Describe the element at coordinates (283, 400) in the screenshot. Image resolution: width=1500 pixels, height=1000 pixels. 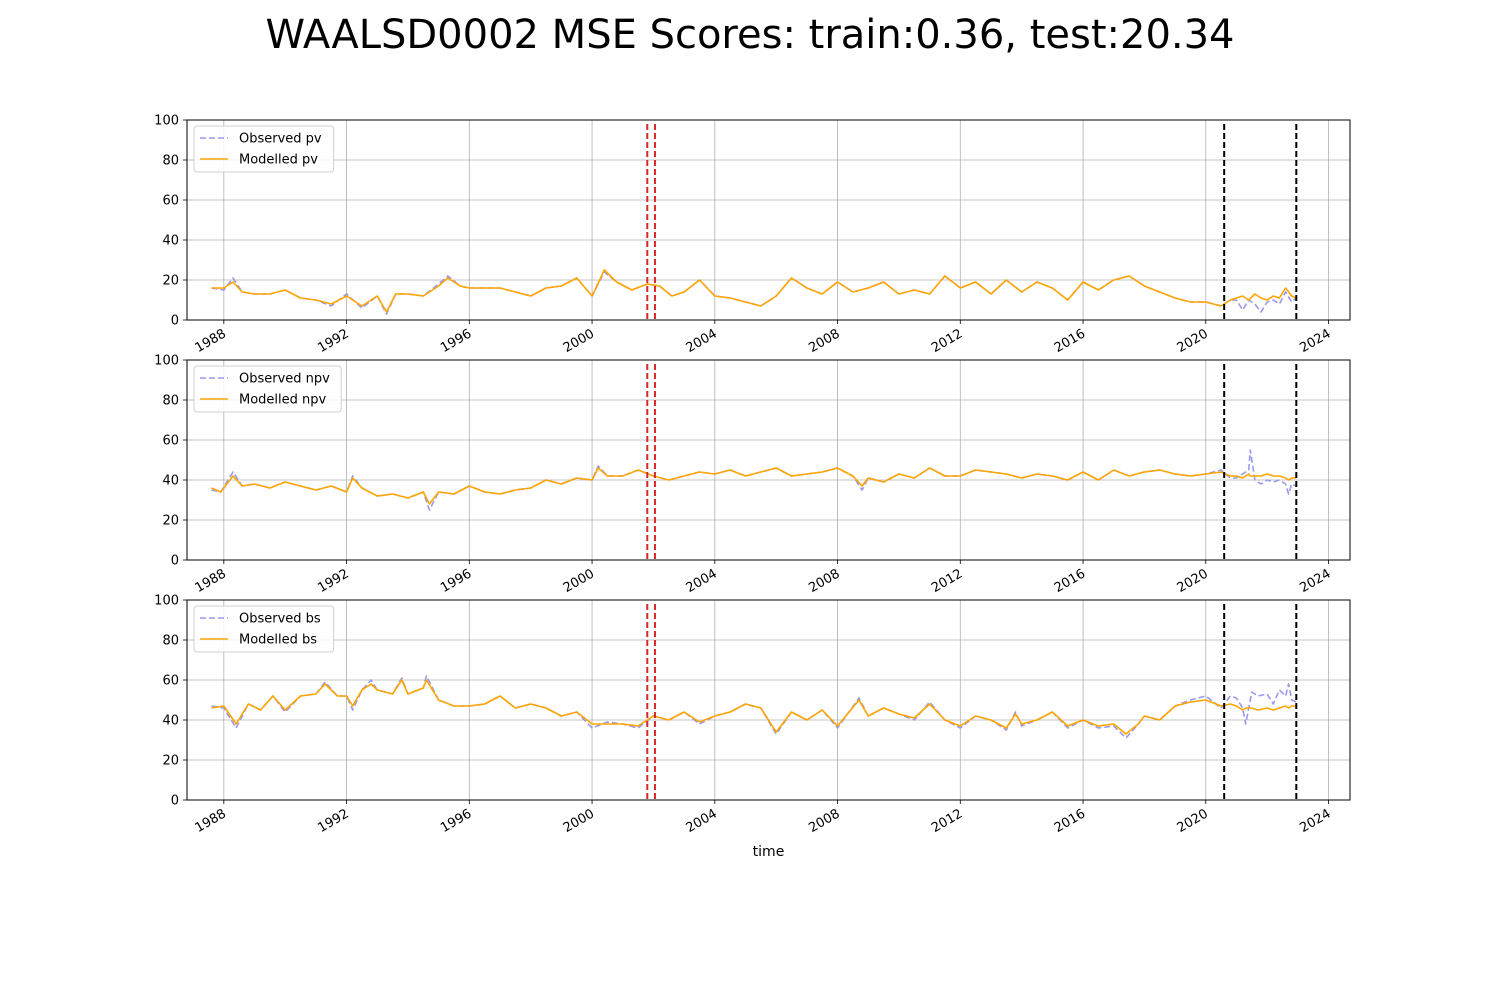
I see `legend-label: Modelled npv` at that location.